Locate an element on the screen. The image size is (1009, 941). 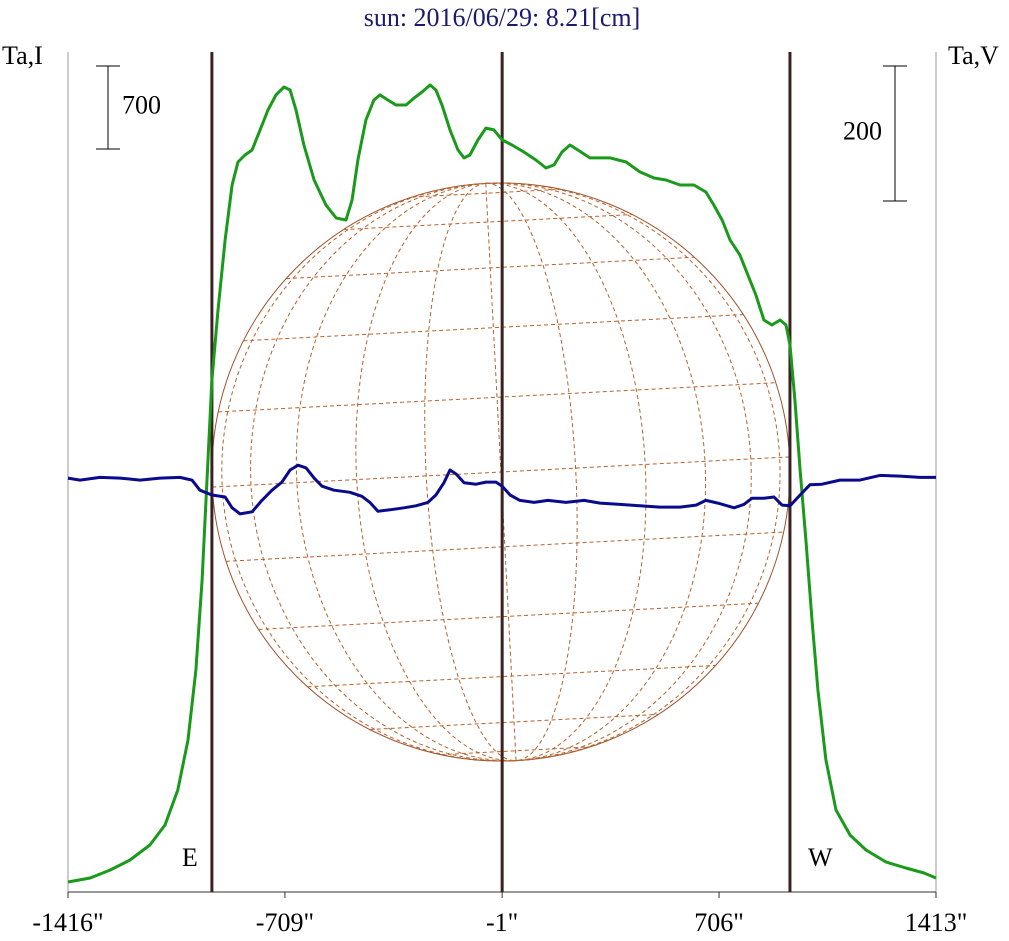
y2-axis-label: Ta,V is located at coordinates (973, 55).